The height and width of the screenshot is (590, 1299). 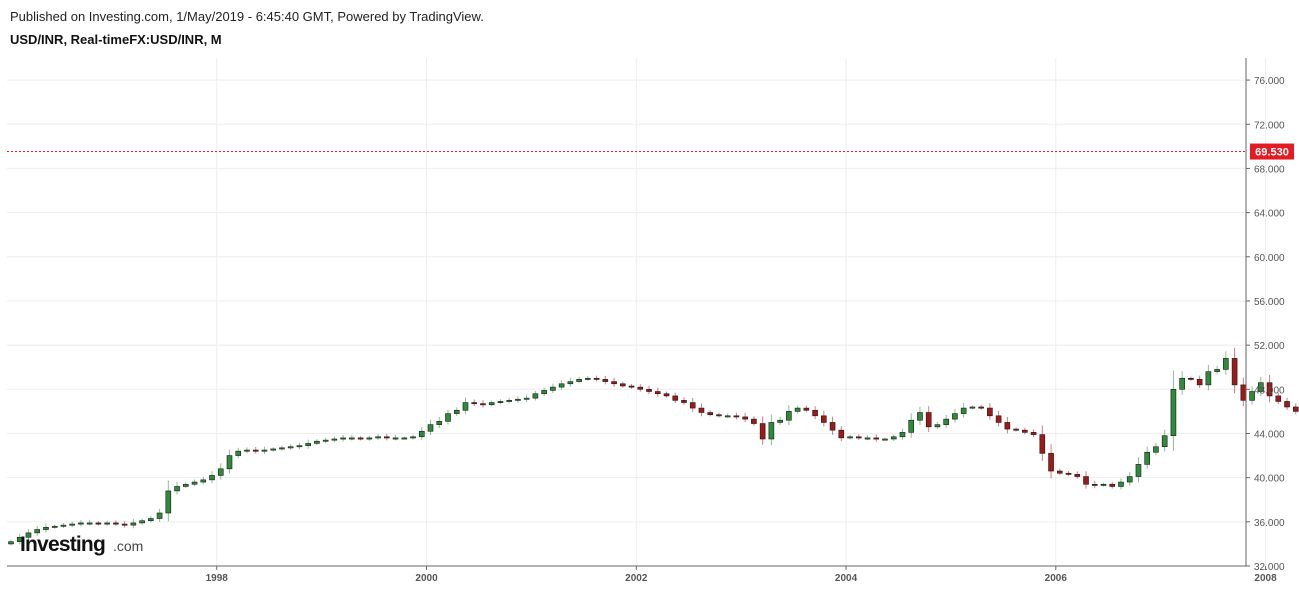 What do you see at coordinates (1265, 578) in the screenshot?
I see `x-tick-label: 2008` at bounding box center [1265, 578].